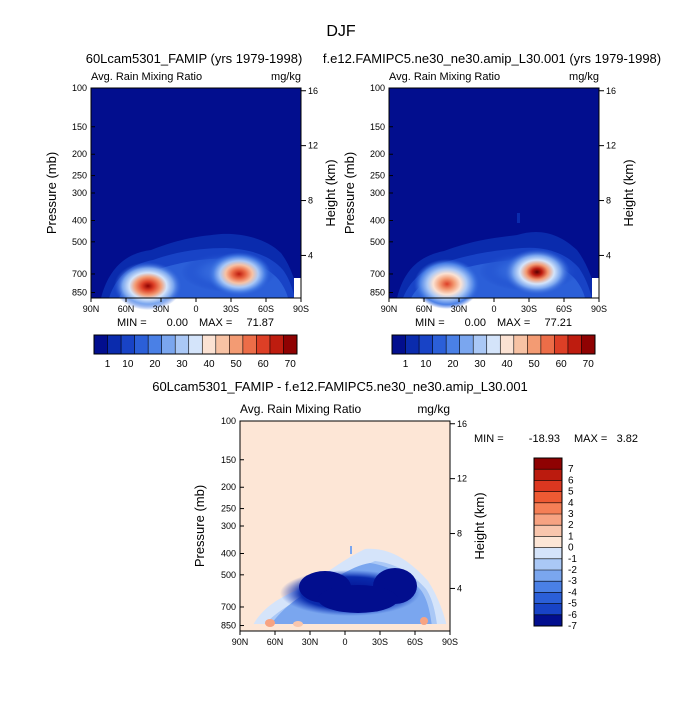 This screenshot has width=700, height=717. What do you see at coordinates (627, 439) in the screenshot?
I see `panel-diff-max-value: 3.82` at bounding box center [627, 439].